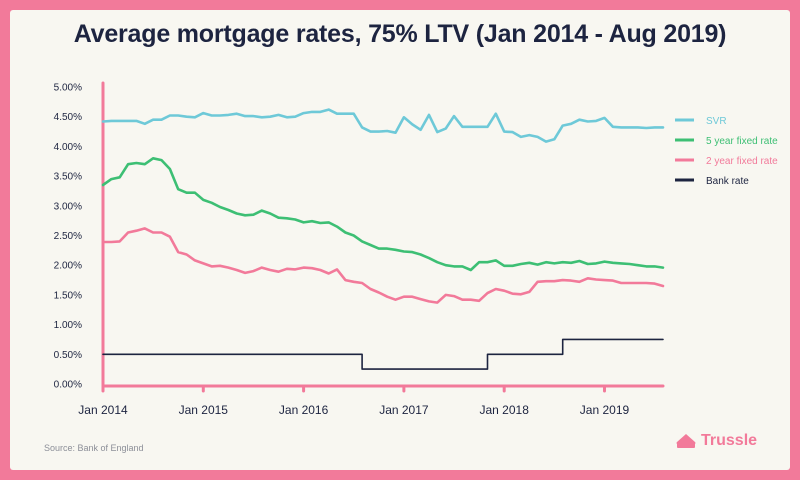  I want to click on x-tick-label: Jan 2014, so click(103, 410).